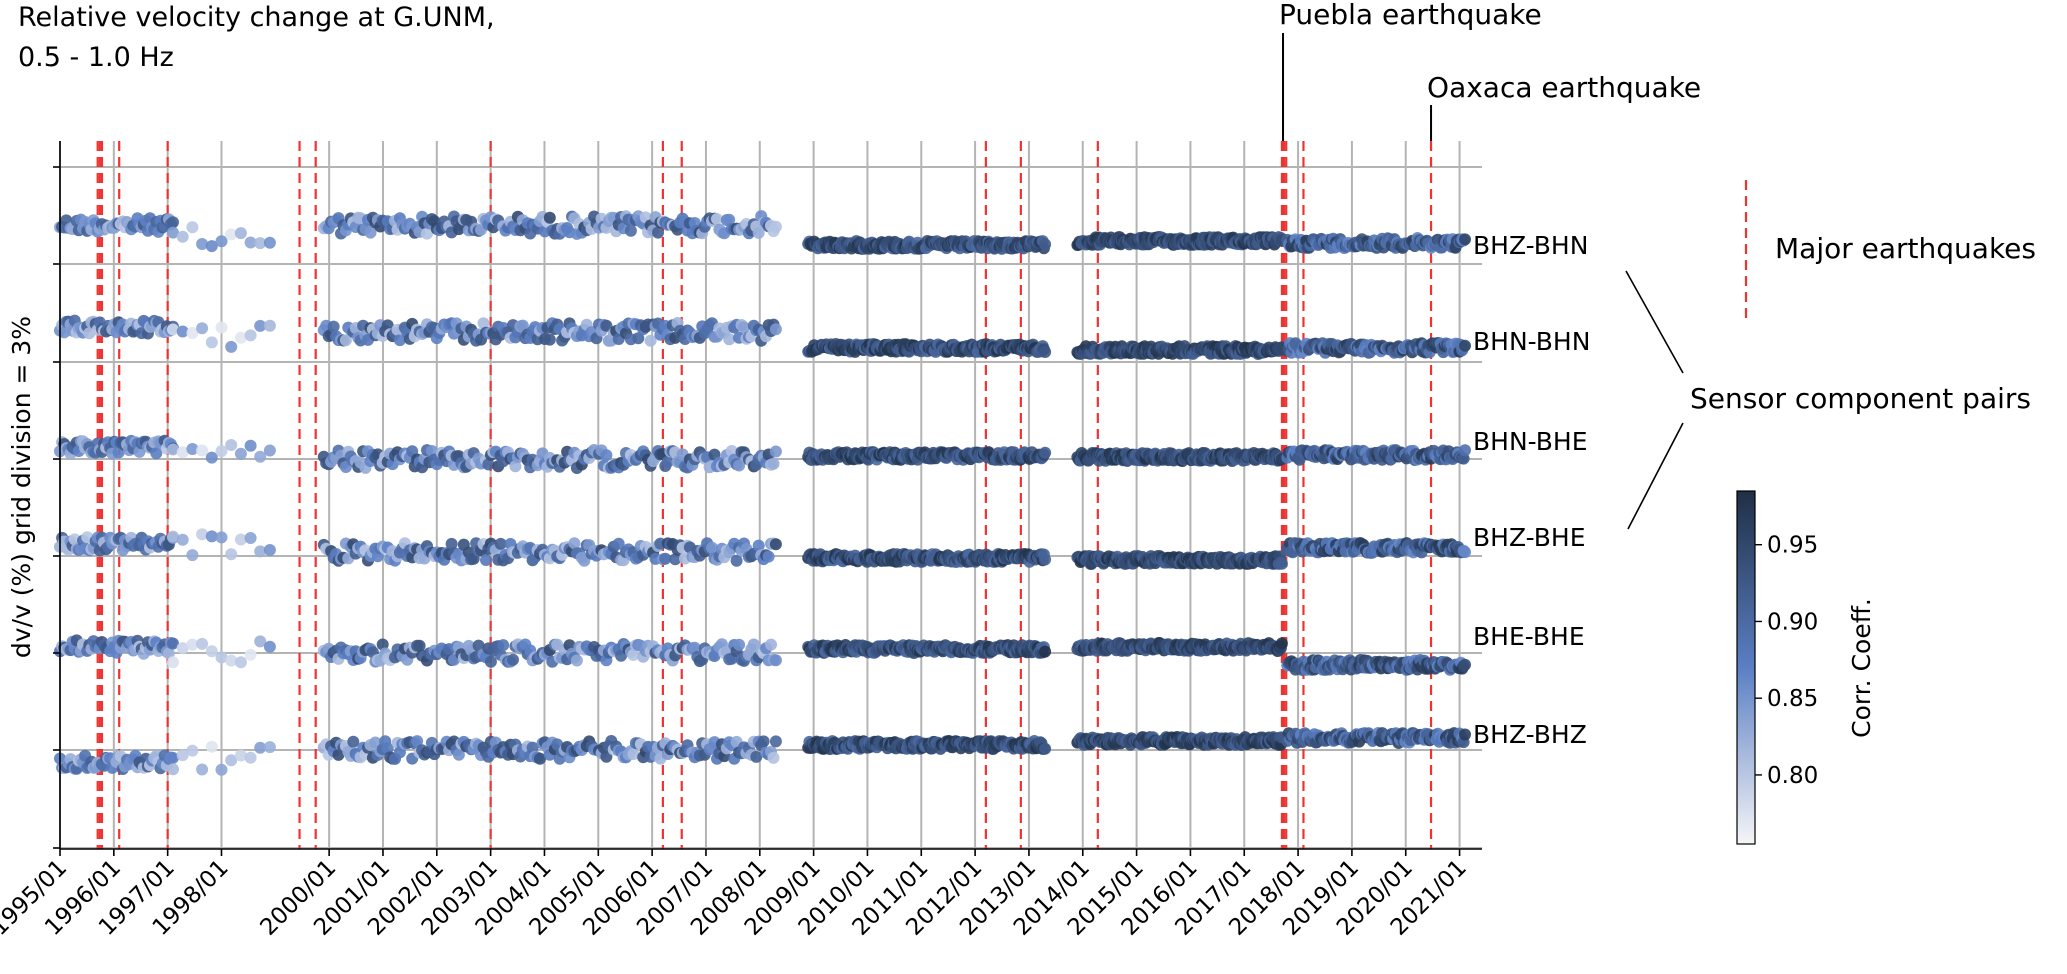 The image size is (2067, 974). What do you see at coordinates (1564, 87) in the screenshot?
I see `oaxaca-annotation: Oaxaca earthquake` at bounding box center [1564, 87].